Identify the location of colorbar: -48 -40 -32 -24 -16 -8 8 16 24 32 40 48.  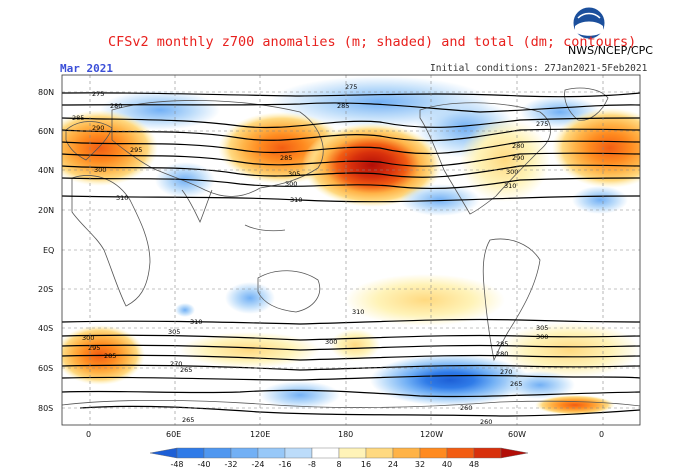
(339, 458).